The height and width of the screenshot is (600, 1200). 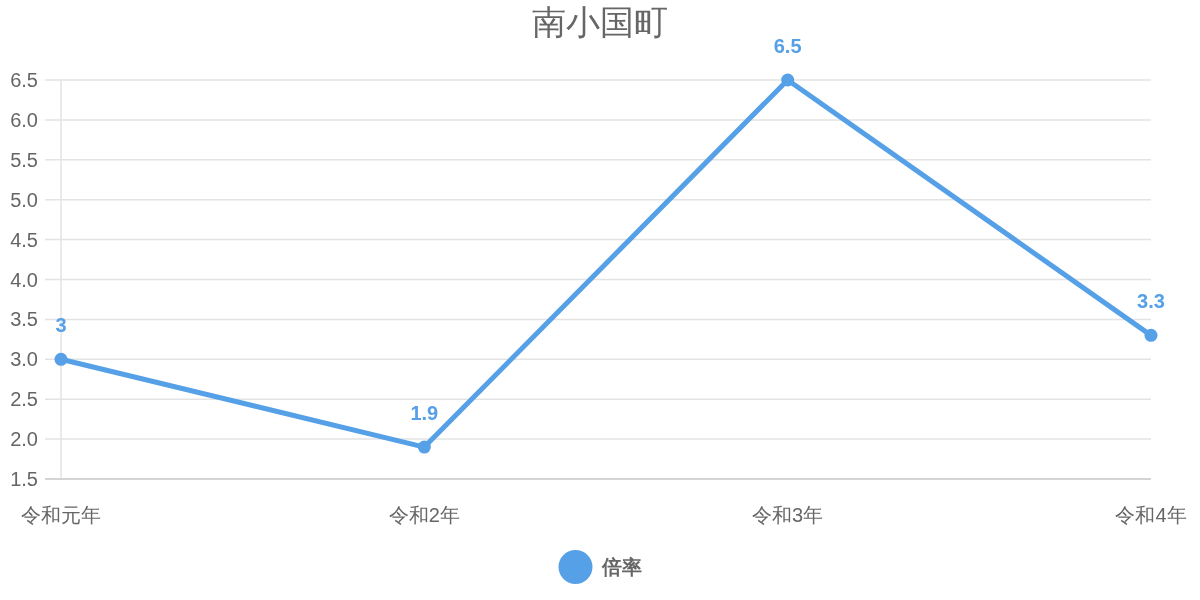 What do you see at coordinates (61, 325) in the screenshot?
I see `data-label: 3` at bounding box center [61, 325].